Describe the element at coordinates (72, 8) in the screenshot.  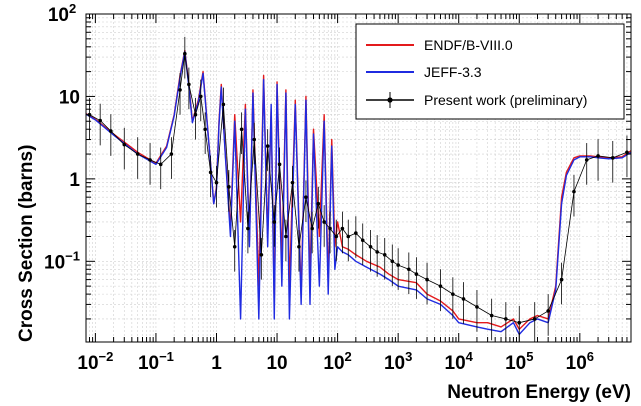
I see `y-tick-label-exponent: 2` at that location.